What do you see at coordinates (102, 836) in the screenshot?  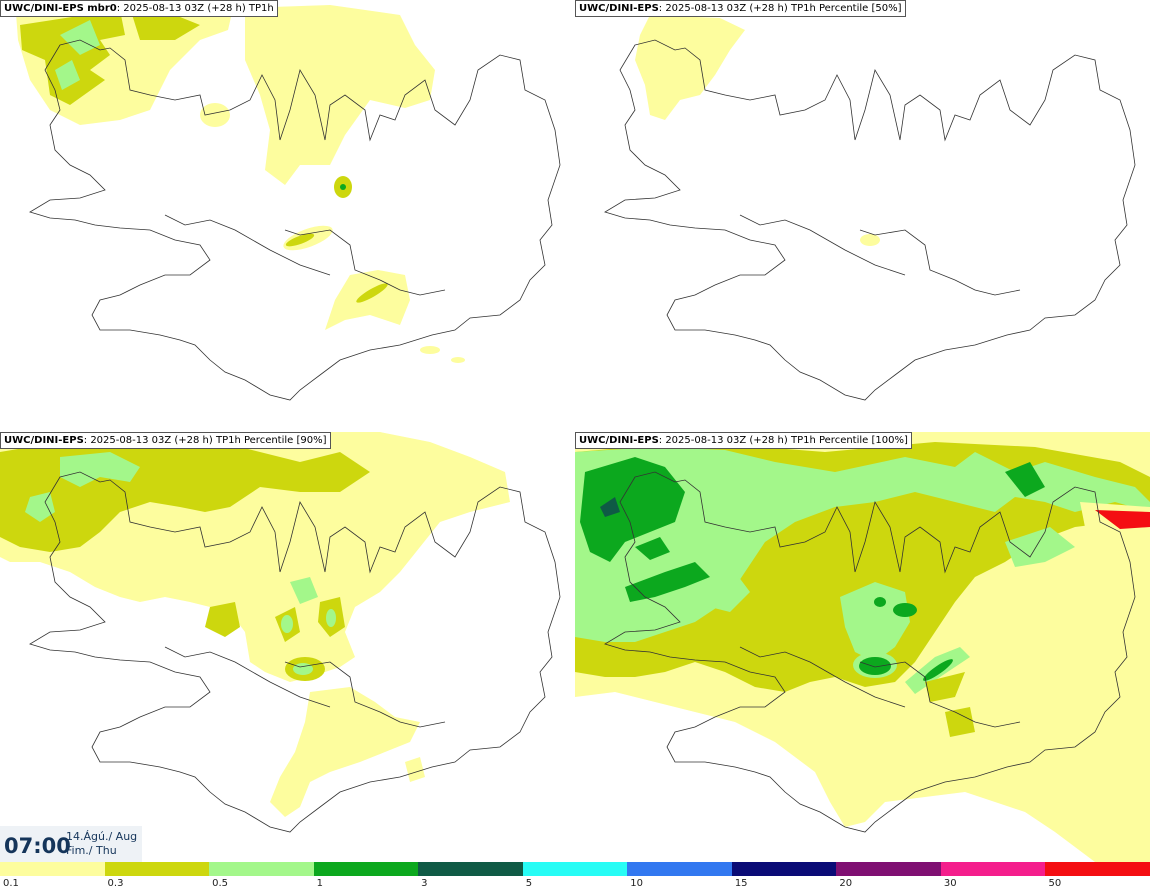 I see `valid-date-line-1: 14.Ágú./ Aug` at bounding box center [102, 836].